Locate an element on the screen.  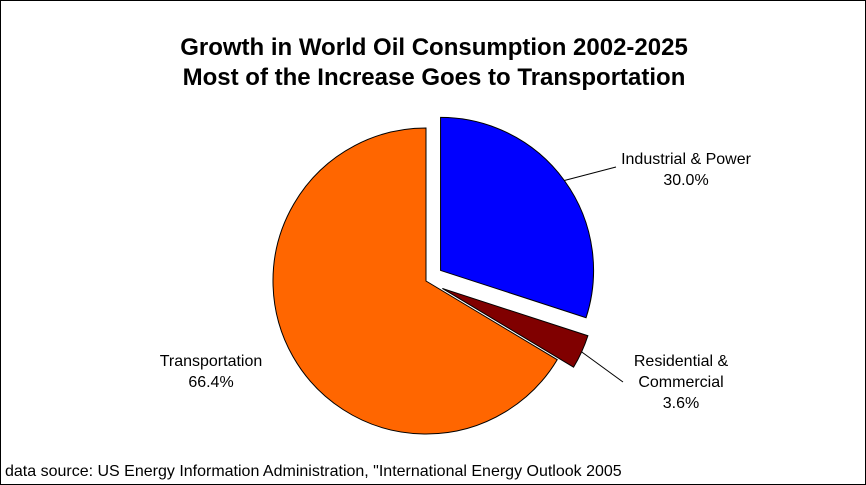
label-transportation-name: Transportation is located at coordinates (211, 361).